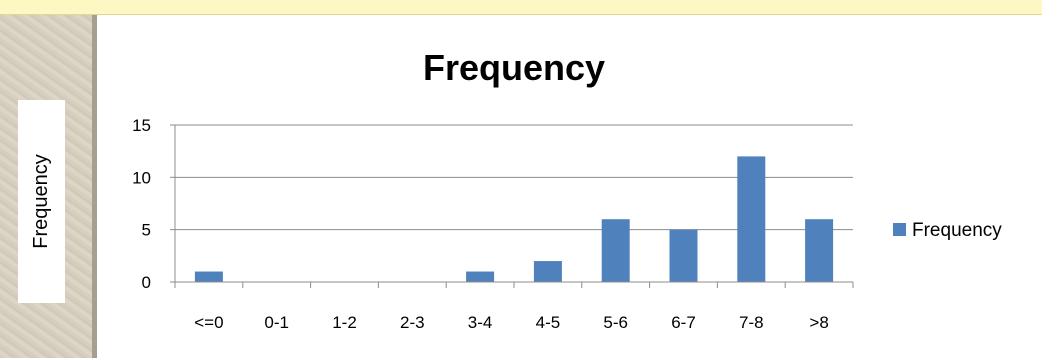  I want to click on x-tick-label-2: 1-2, so click(344, 322).